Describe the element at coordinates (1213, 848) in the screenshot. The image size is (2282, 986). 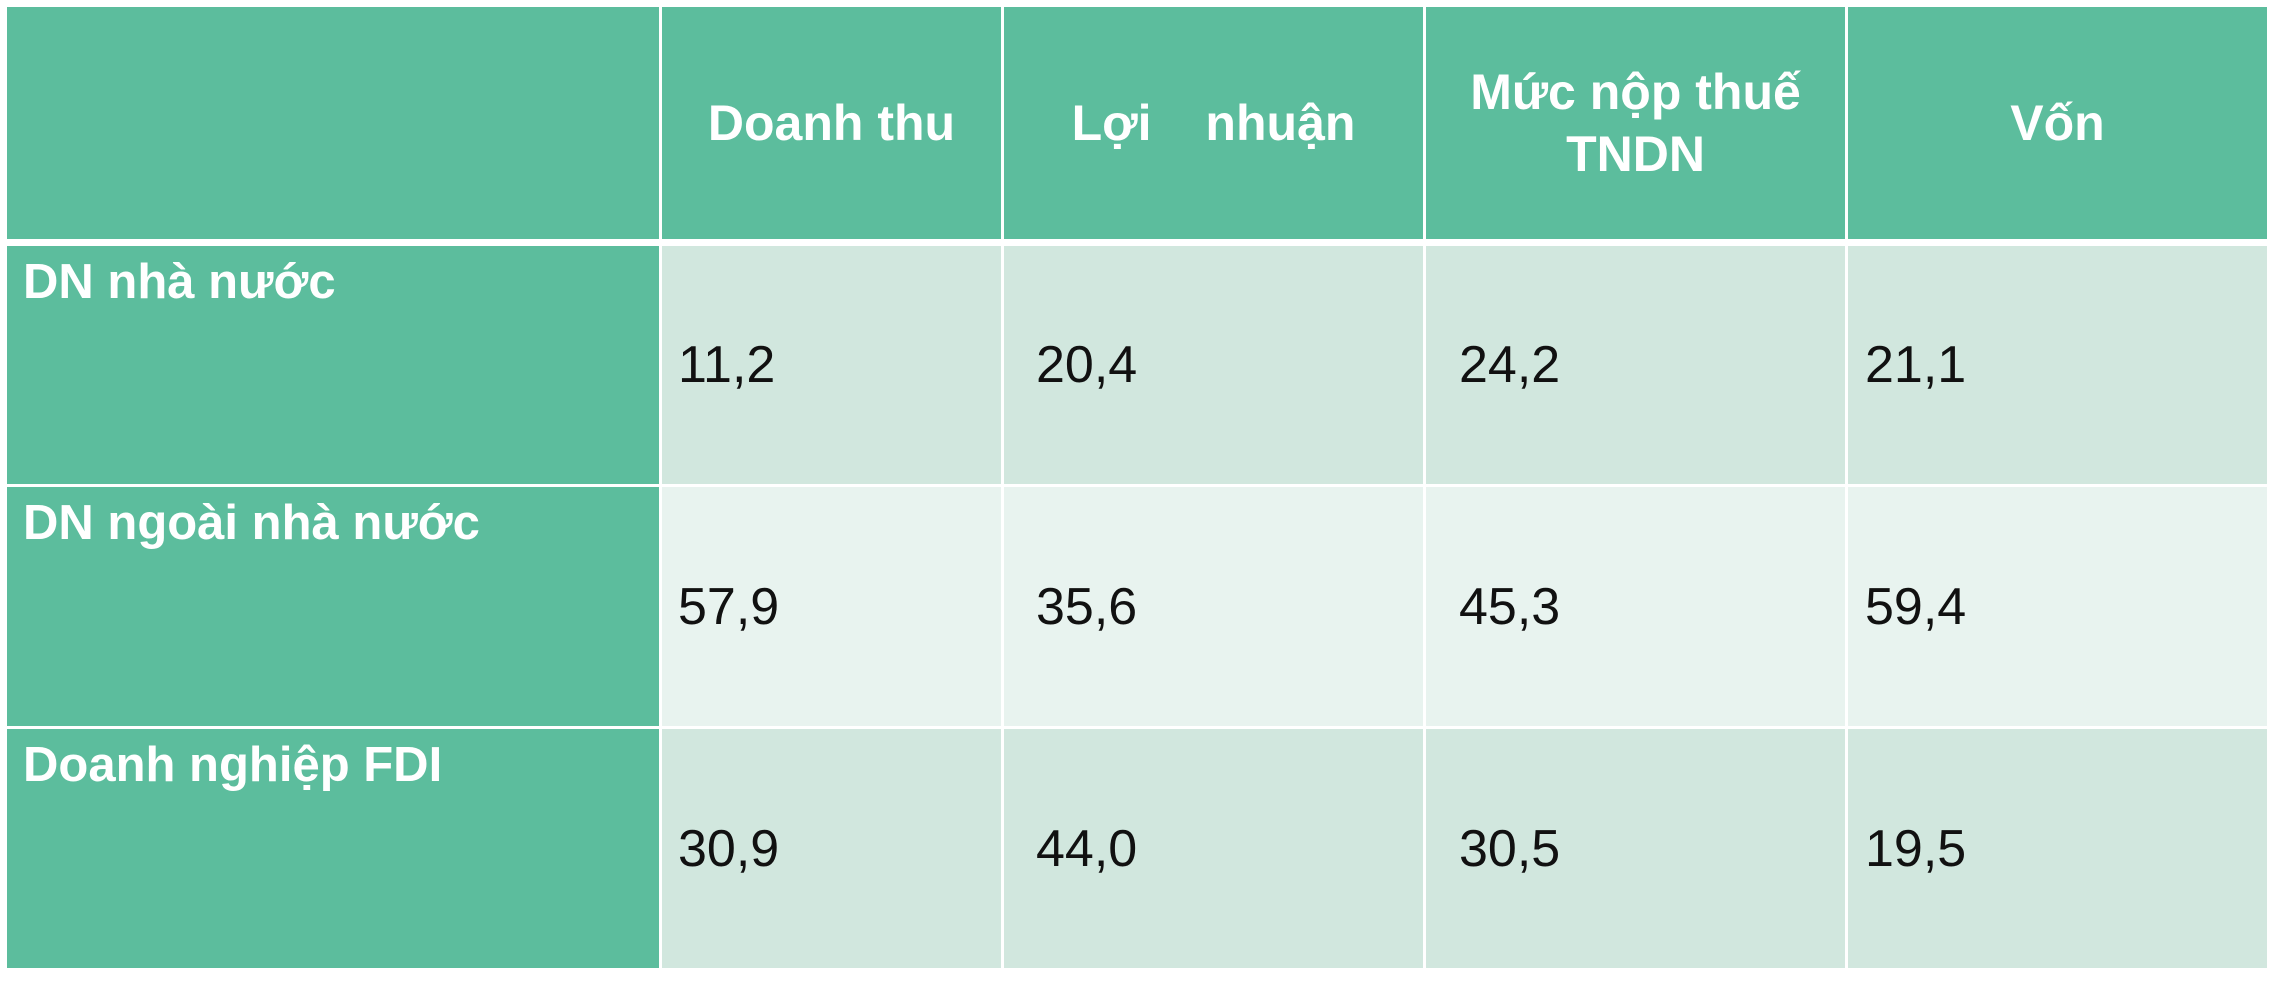
I see `cell-value: 44,0` at that location.